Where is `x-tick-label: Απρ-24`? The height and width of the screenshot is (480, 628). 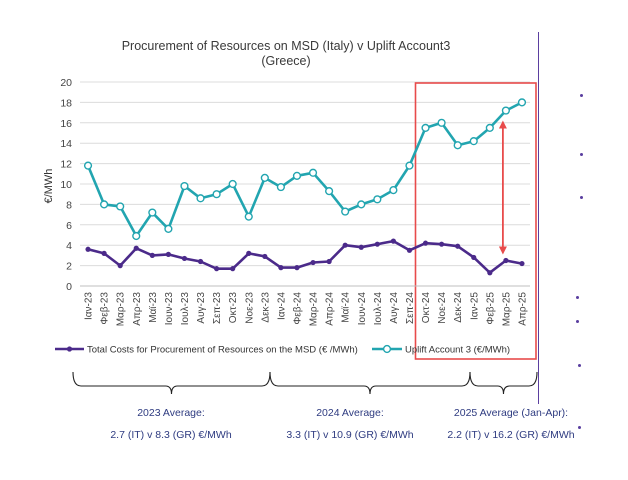
x-tick-label: Απρ-24 is located at coordinates (330, 309).